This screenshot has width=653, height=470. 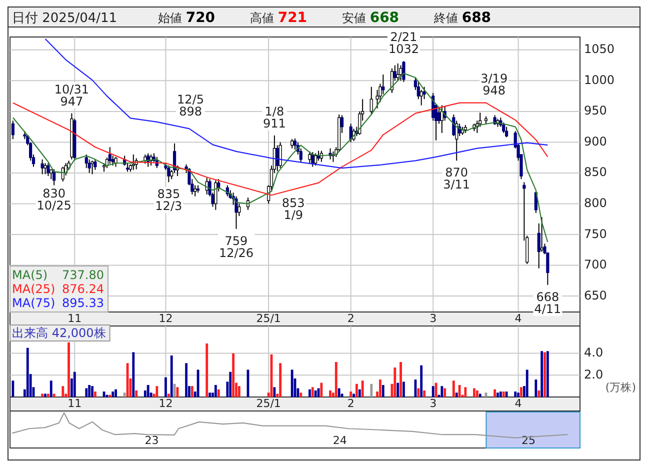 What do you see at coordinates (151, 440) in the screenshot?
I see `x-tick-label: 23` at bounding box center [151, 440].